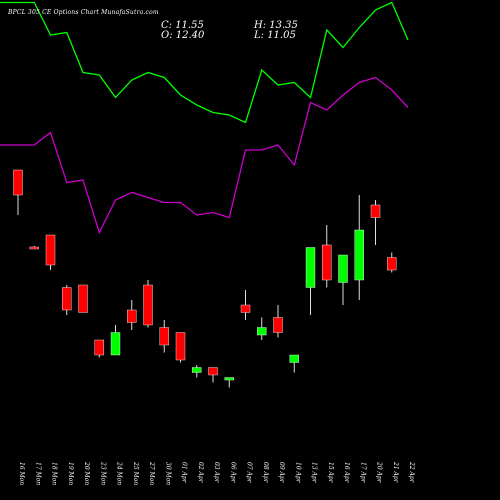  What do you see at coordinates (314, 473) in the screenshot?
I see `x-tick-label: 13 Apr` at bounding box center [314, 473].